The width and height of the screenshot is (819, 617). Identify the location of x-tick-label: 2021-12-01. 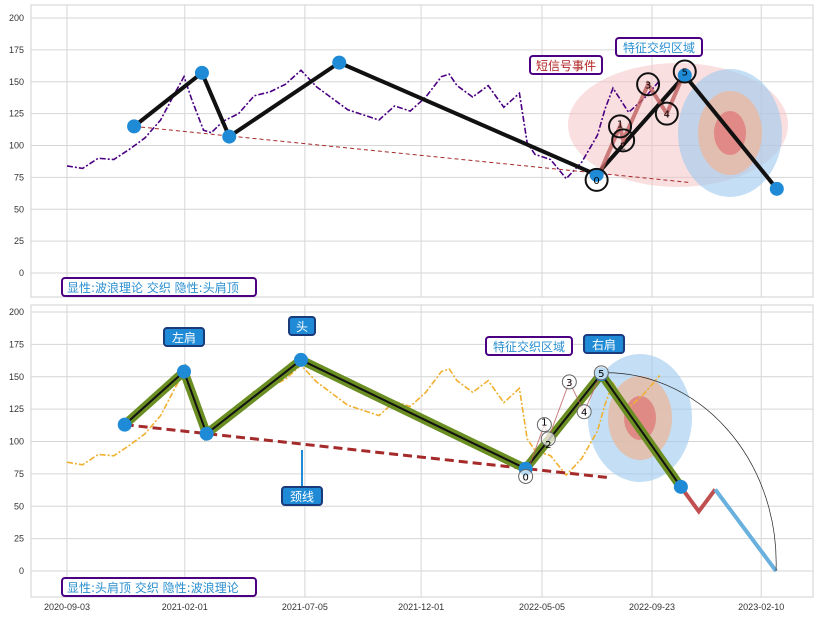
(421, 607).